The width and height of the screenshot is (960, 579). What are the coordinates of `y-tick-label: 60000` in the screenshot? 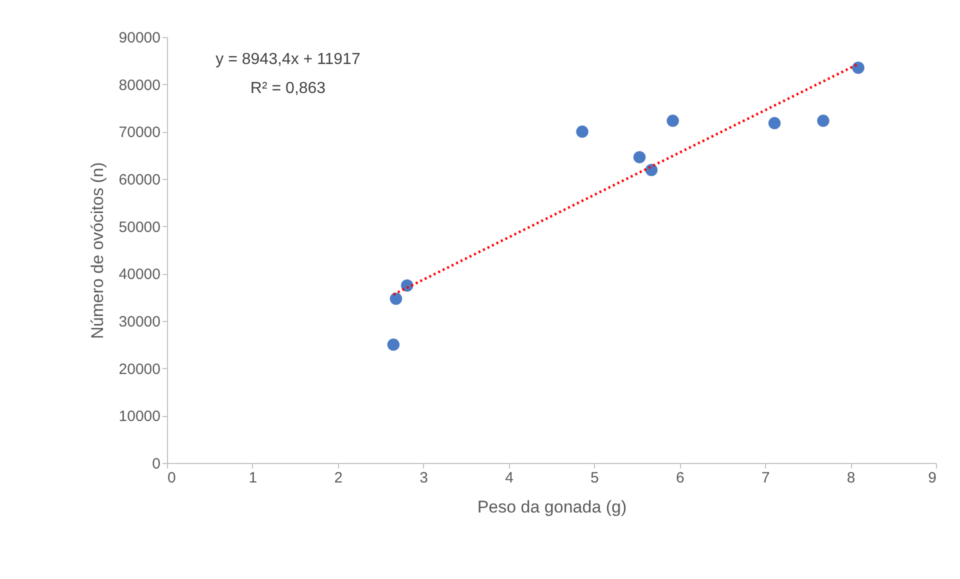 It's located at (139, 180).